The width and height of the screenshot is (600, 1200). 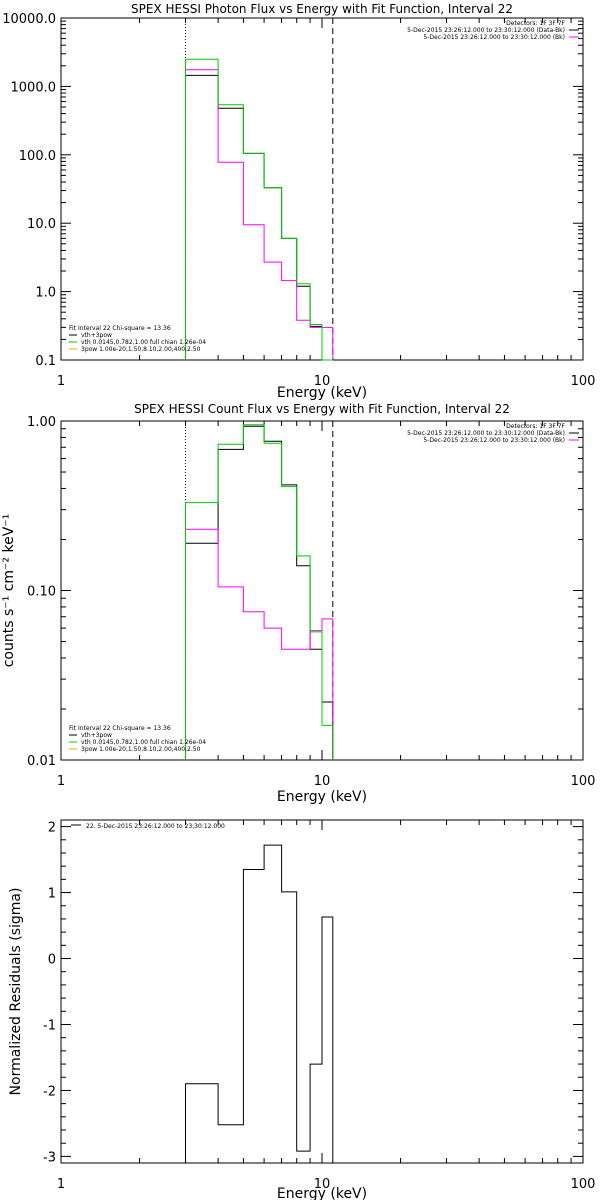 I want to click on y-tick-label: 1, so click(x=52, y=894).